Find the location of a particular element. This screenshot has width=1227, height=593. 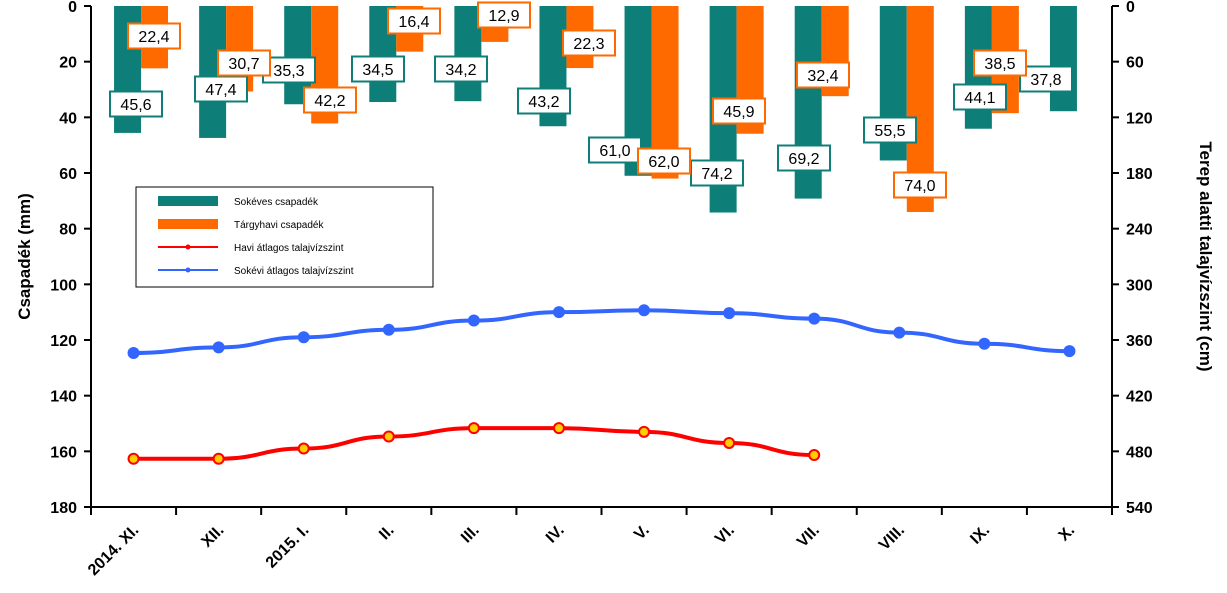

data-label-monthly-10: 38,5 is located at coordinates (999, 64).